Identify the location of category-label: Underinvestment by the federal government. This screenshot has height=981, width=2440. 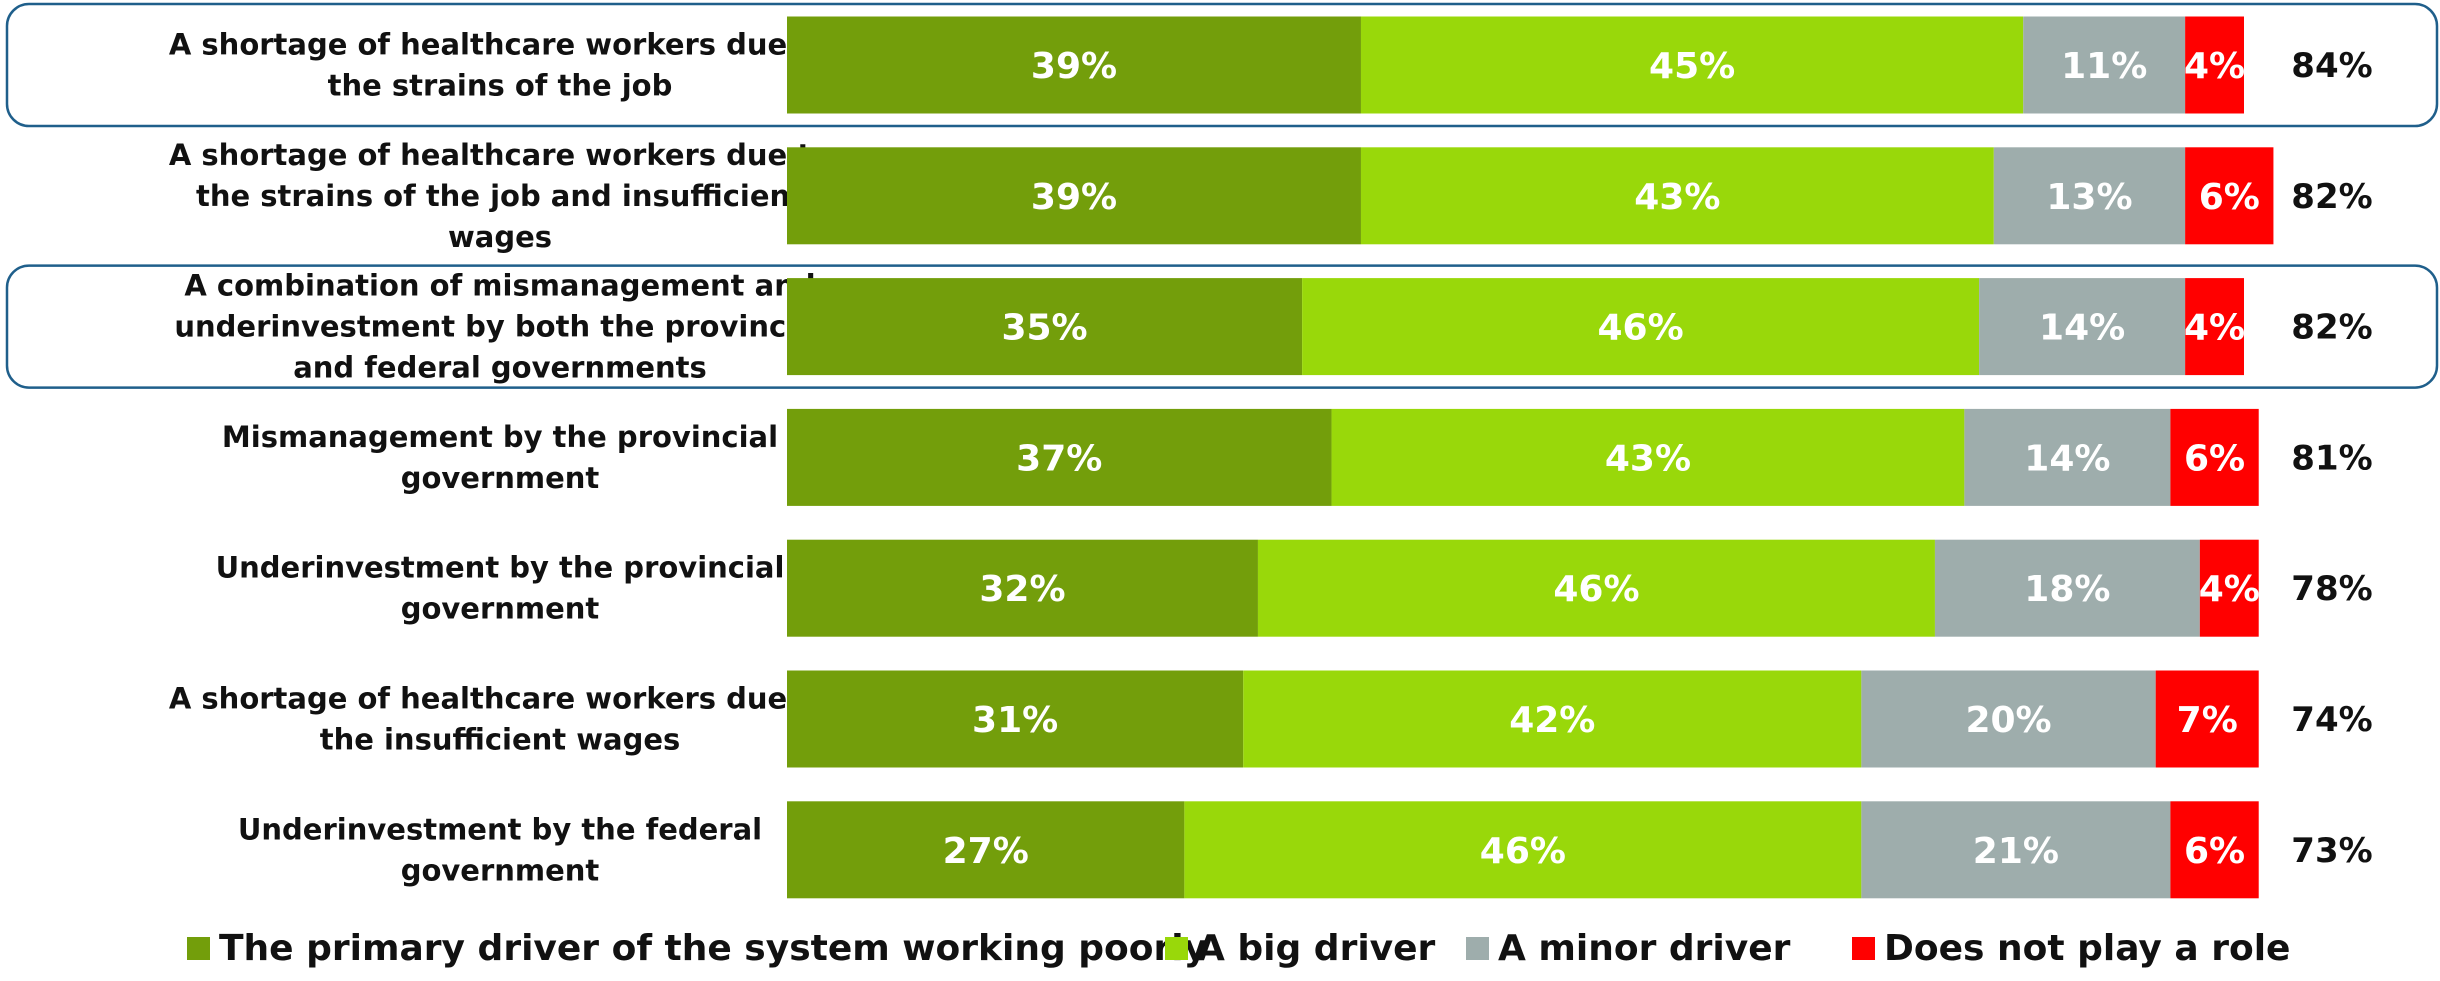
(500, 849).